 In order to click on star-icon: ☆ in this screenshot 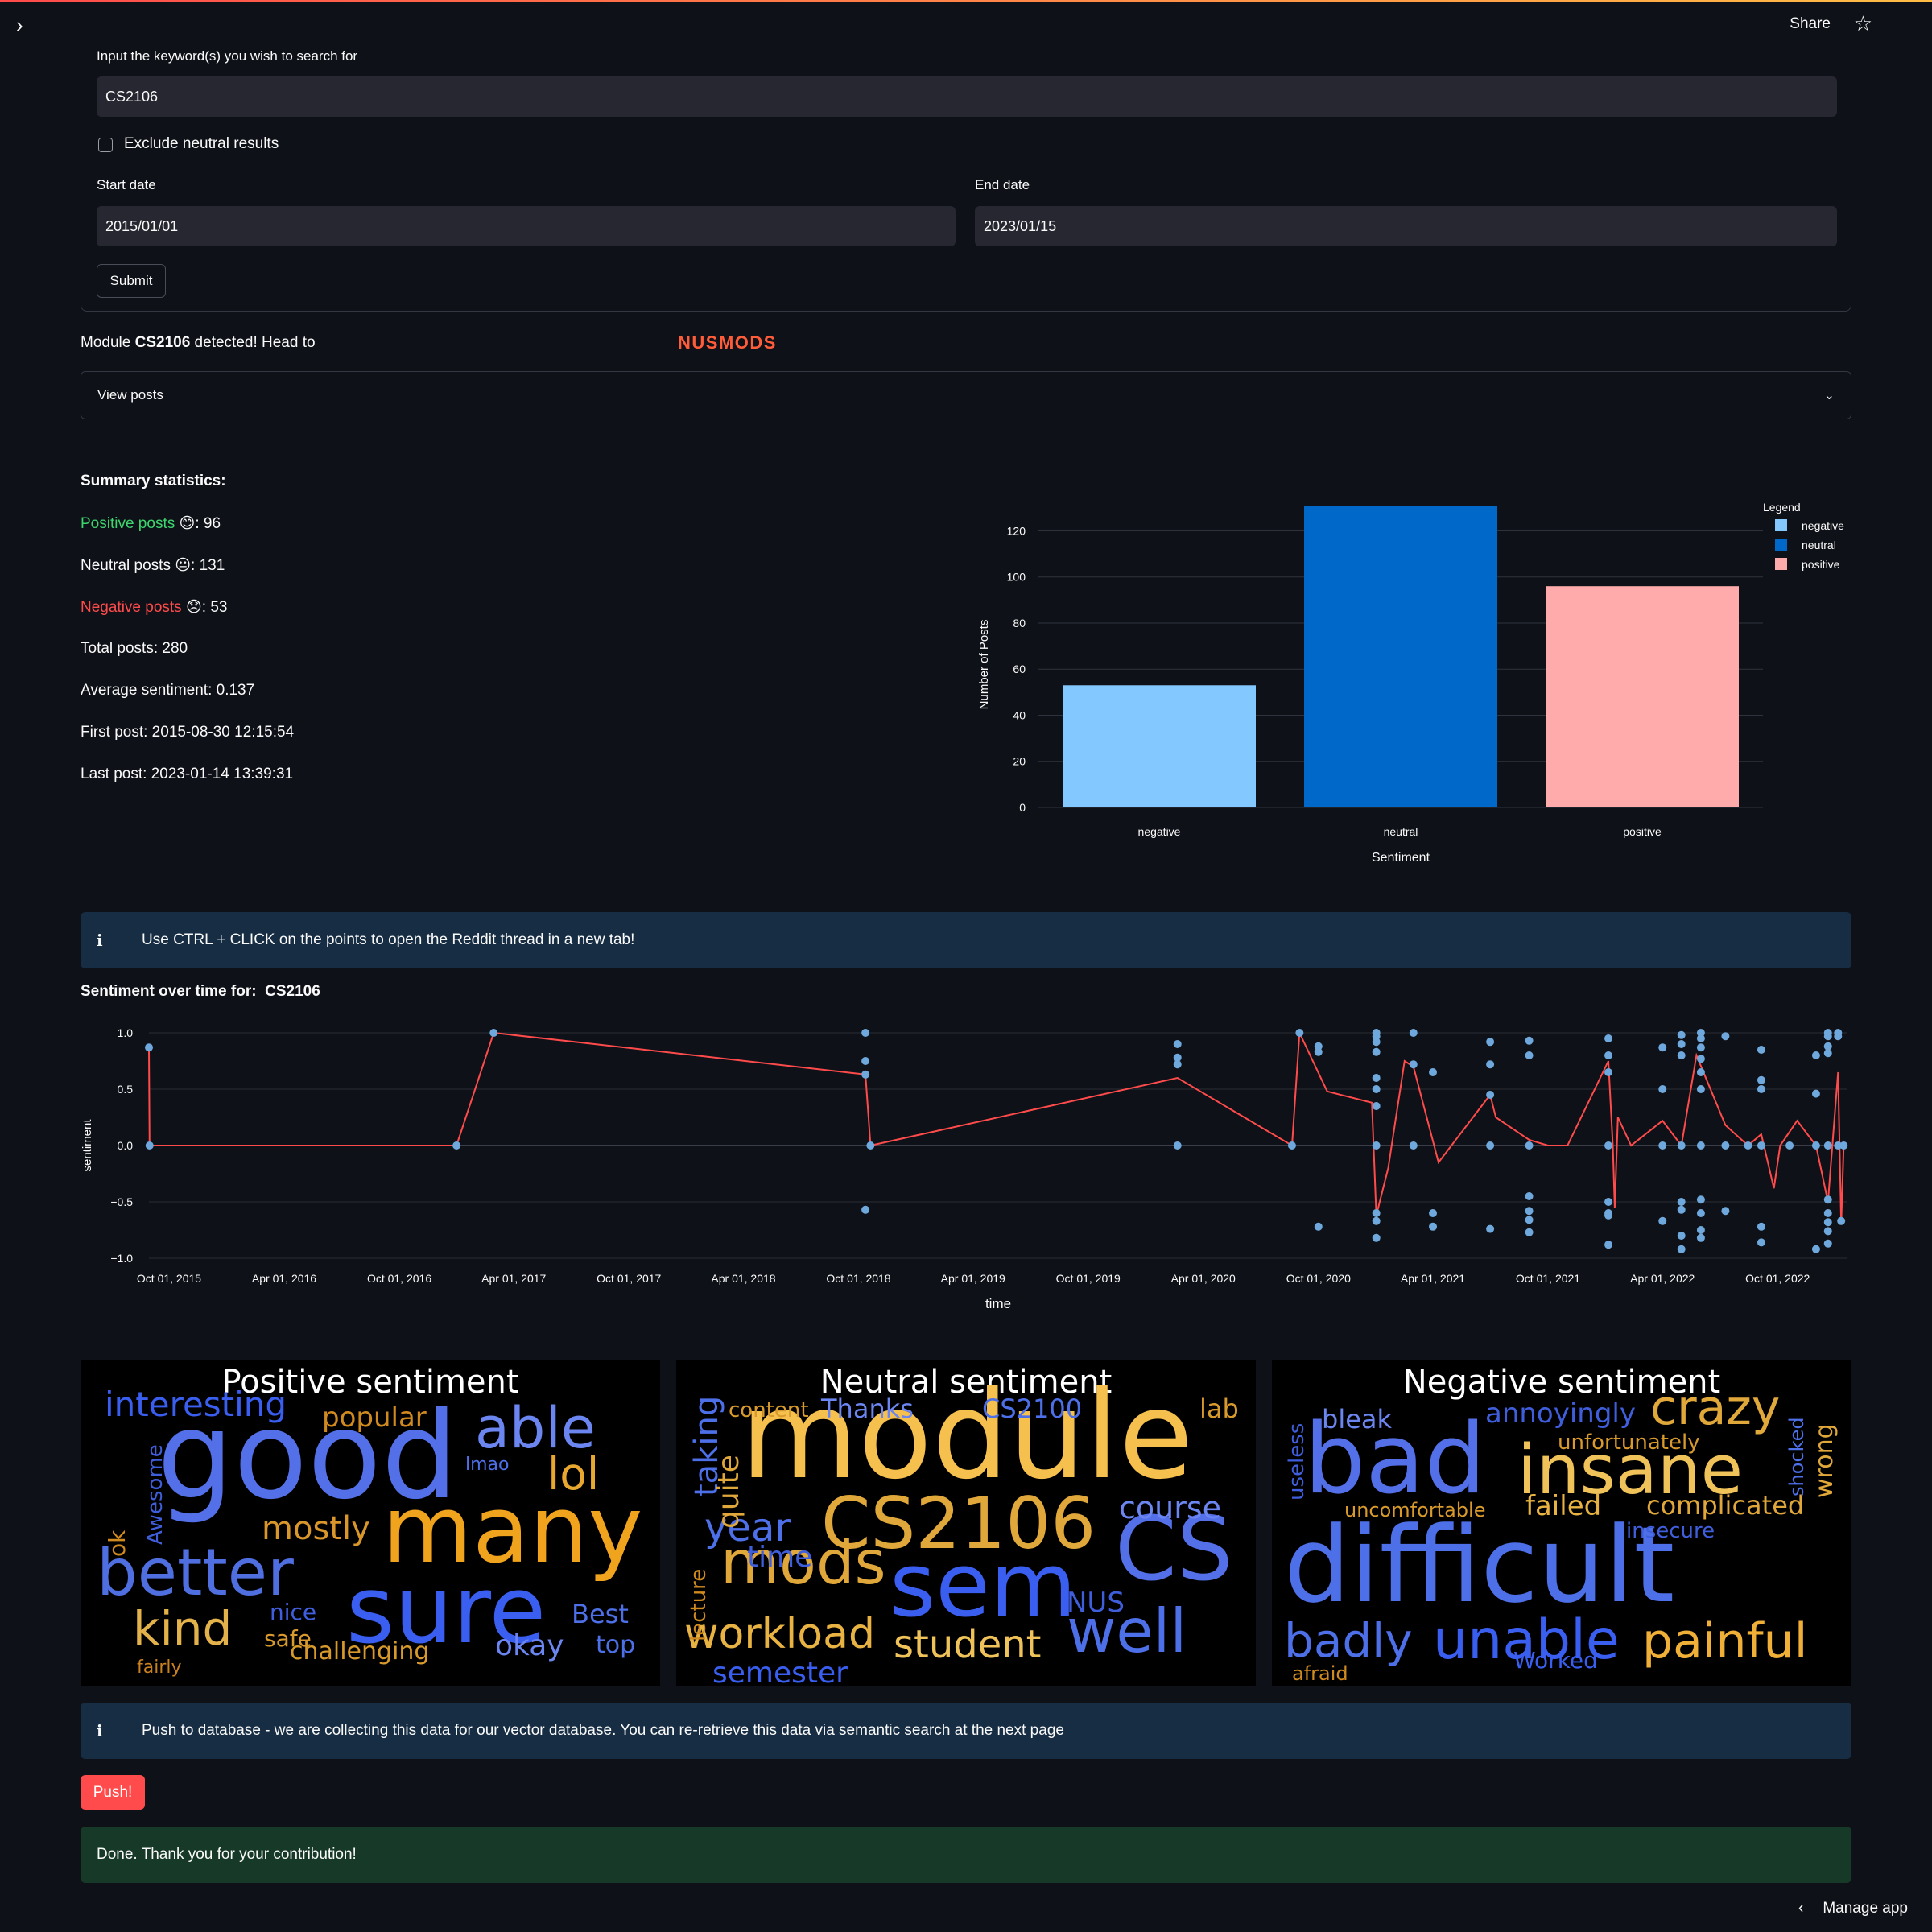, I will do `click(1862, 23)`.